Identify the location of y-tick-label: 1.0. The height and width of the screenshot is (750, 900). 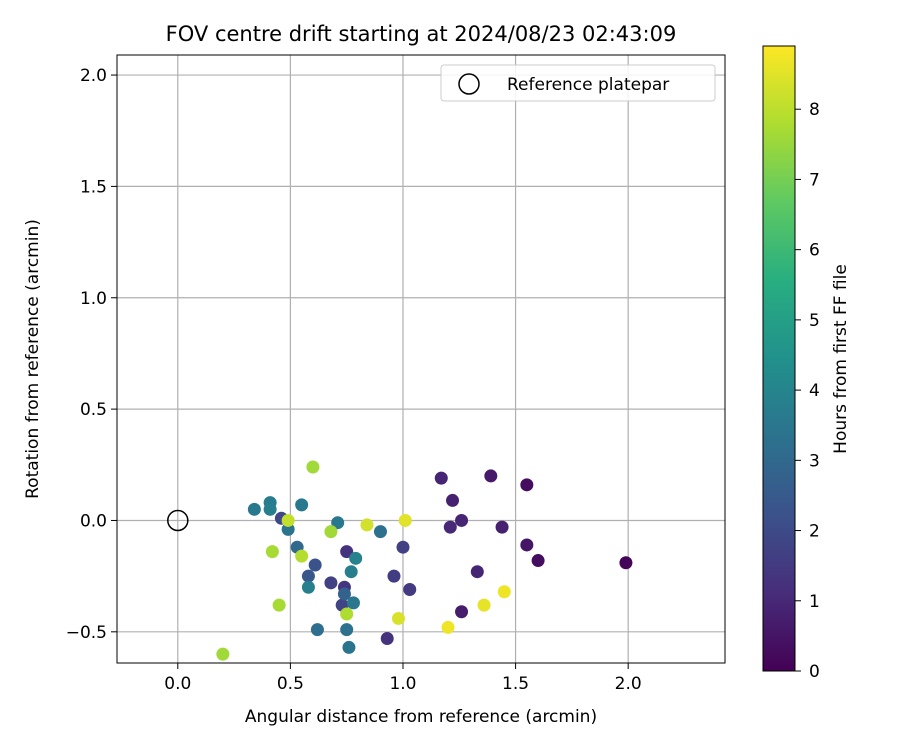
(93, 299).